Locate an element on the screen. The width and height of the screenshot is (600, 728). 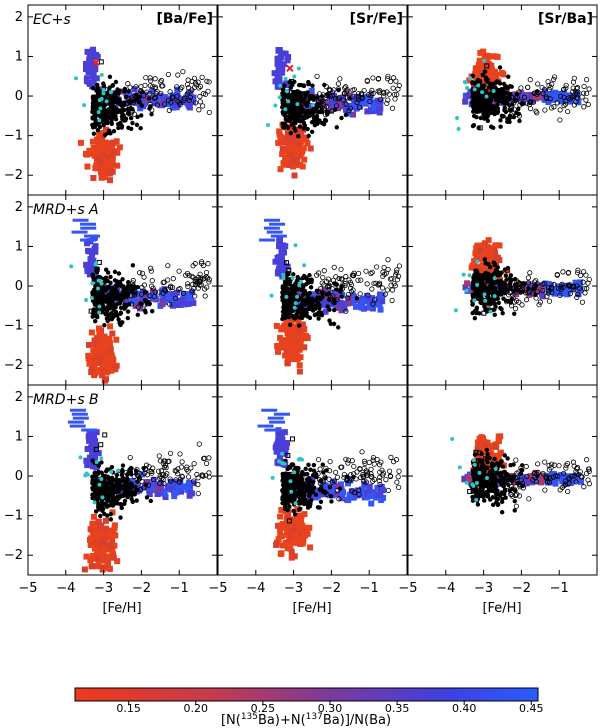
y-tick-label: −2 is located at coordinates (13, 175).